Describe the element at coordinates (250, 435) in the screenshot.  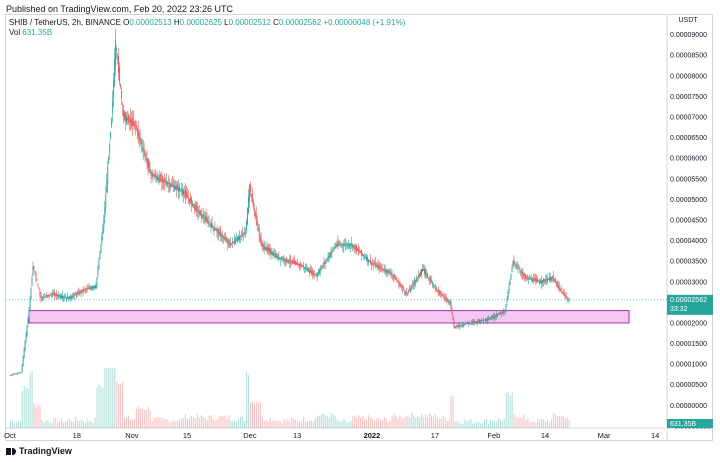
I see `time-axis-label: Dec` at that location.